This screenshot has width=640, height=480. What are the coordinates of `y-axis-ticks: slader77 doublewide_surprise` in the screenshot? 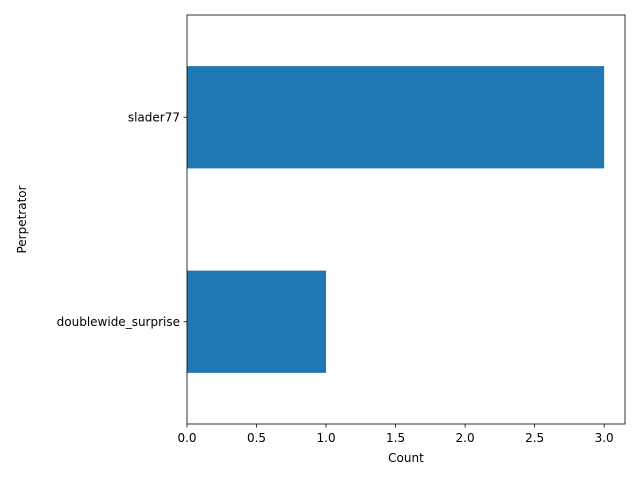 It's located at (122, 219).